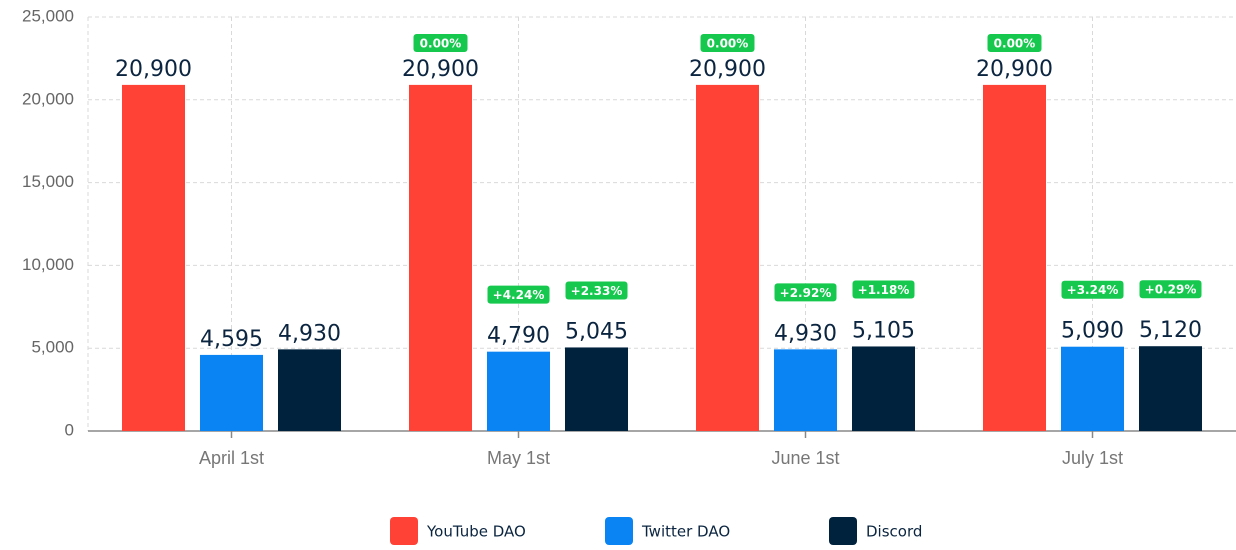 The height and width of the screenshot is (550, 1236). What do you see at coordinates (518, 336) in the screenshot?
I see `value-label: 4,790` at bounding box center [518, 336].